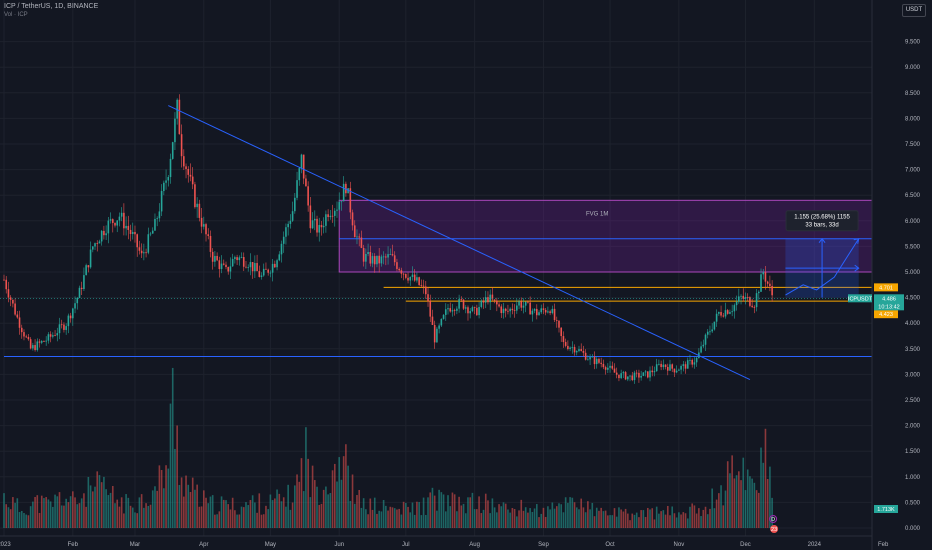  Describe the element at coordinates (914, 10) in the screenshot. I see `currency-button: USDT` at that location.